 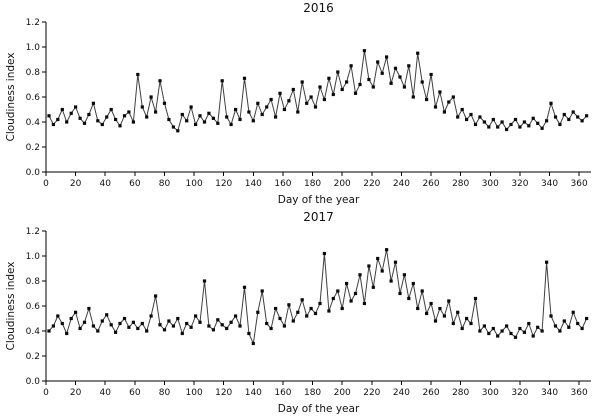 What do you see at coordinates (135, 184) in the screenshot?
I see `x-tick-label: 60` at bounding box center [135, 184].